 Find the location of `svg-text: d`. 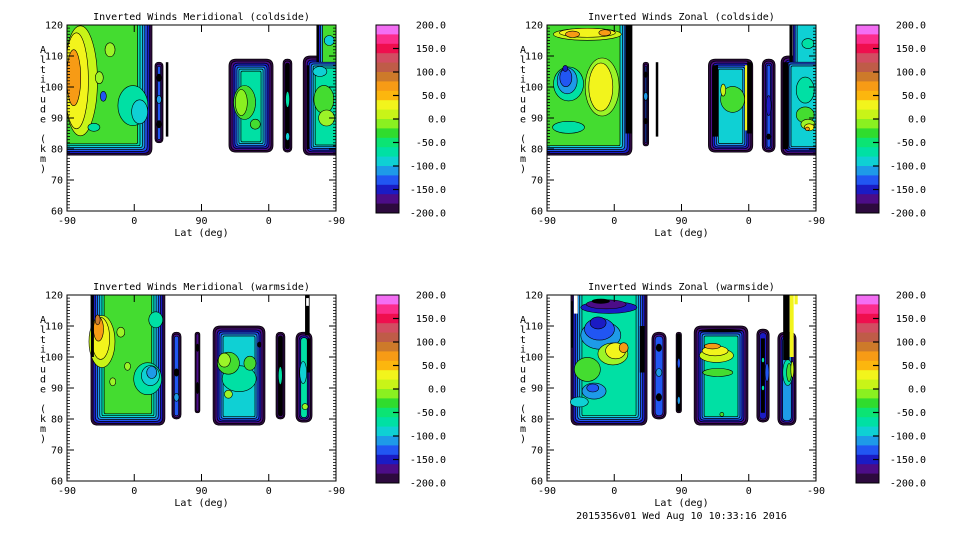

svg-text: d is located at coordinates (43, 379).